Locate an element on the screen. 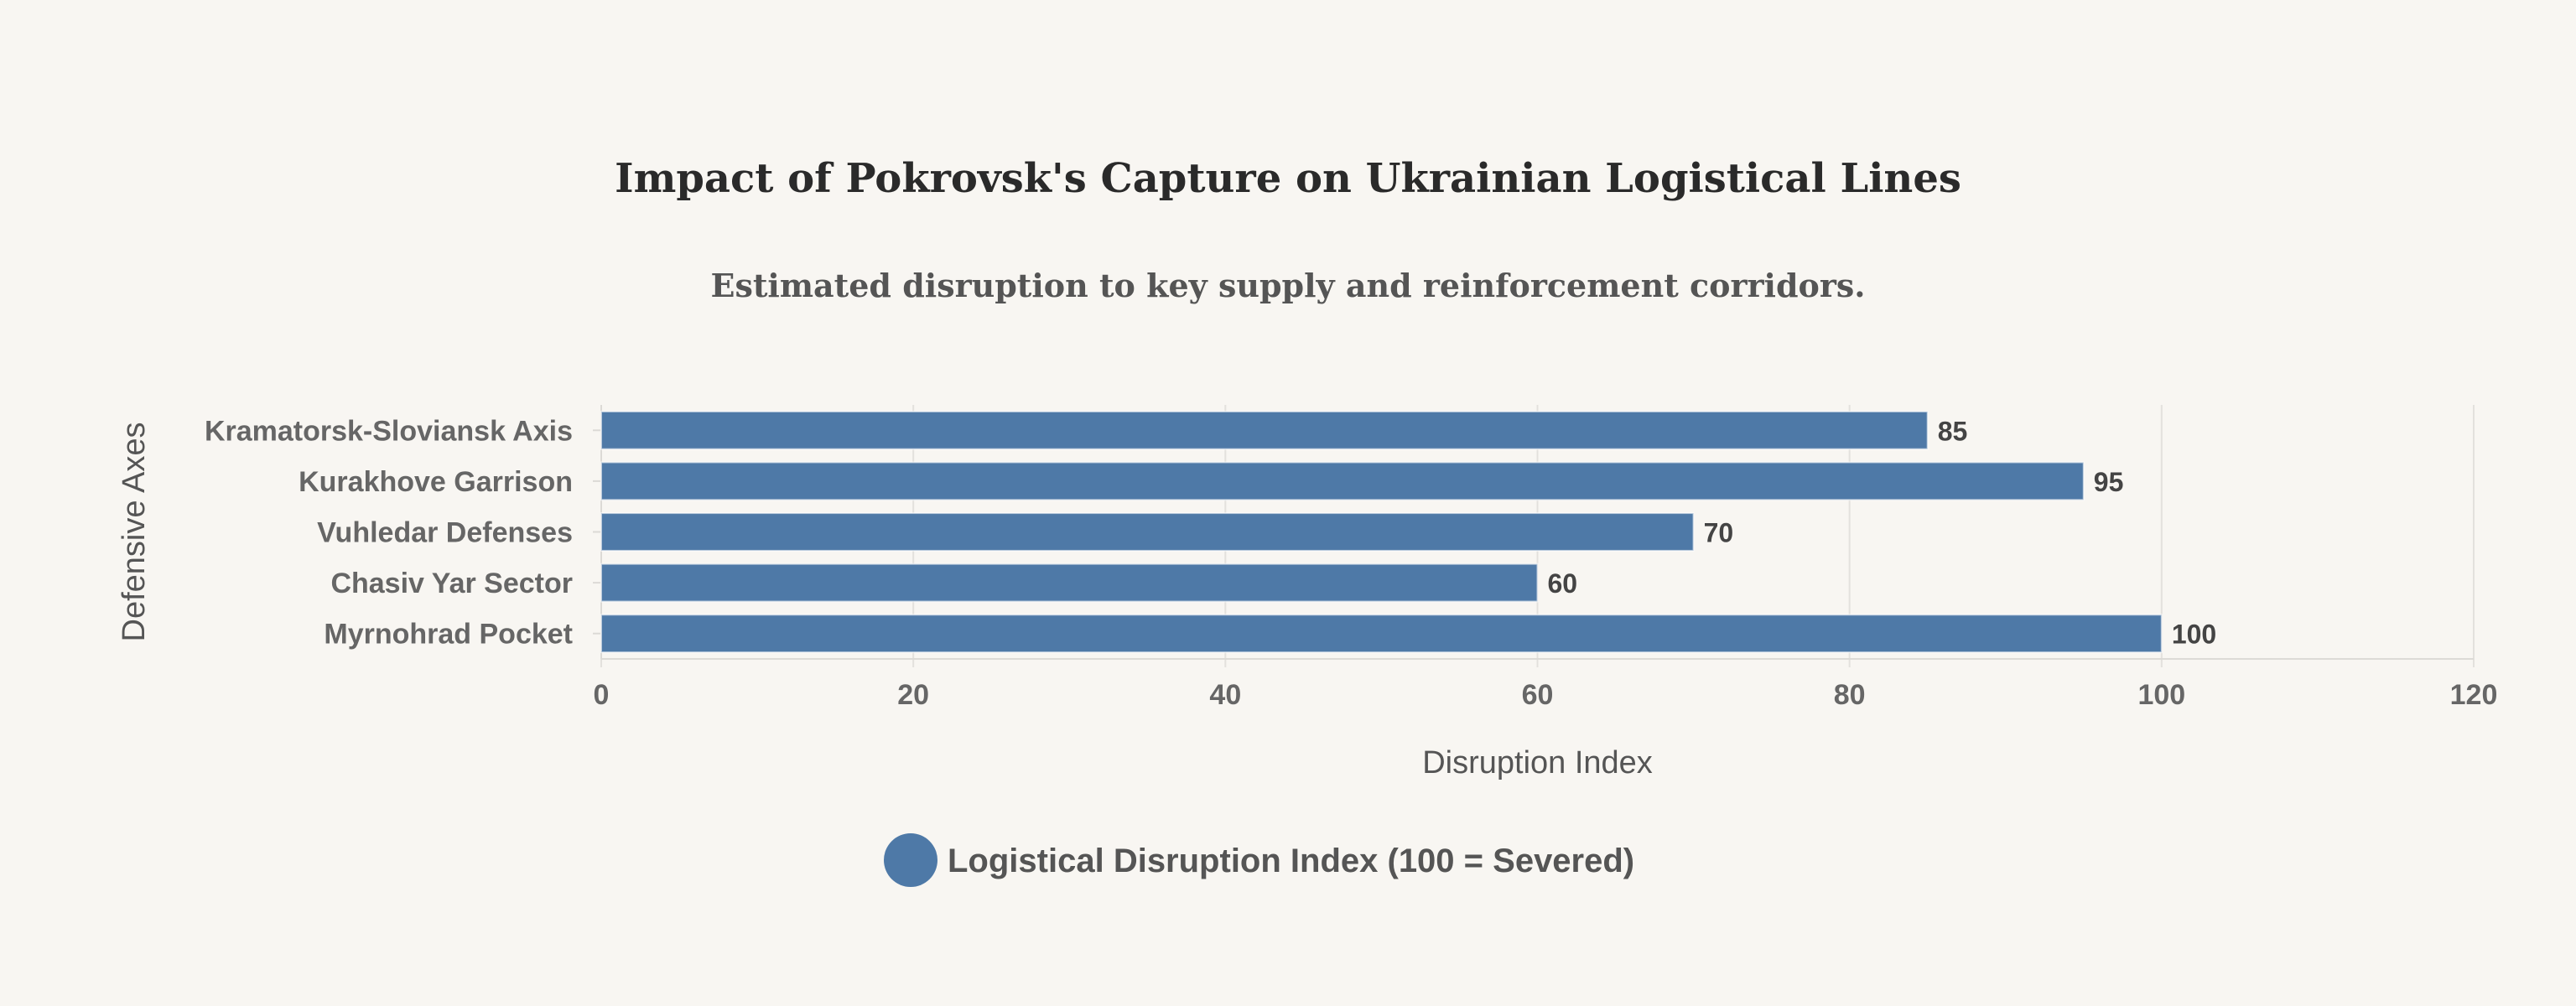 The image size is (2576, 1006). x-tick-label: 60 is located at coordinates (1538, 695).